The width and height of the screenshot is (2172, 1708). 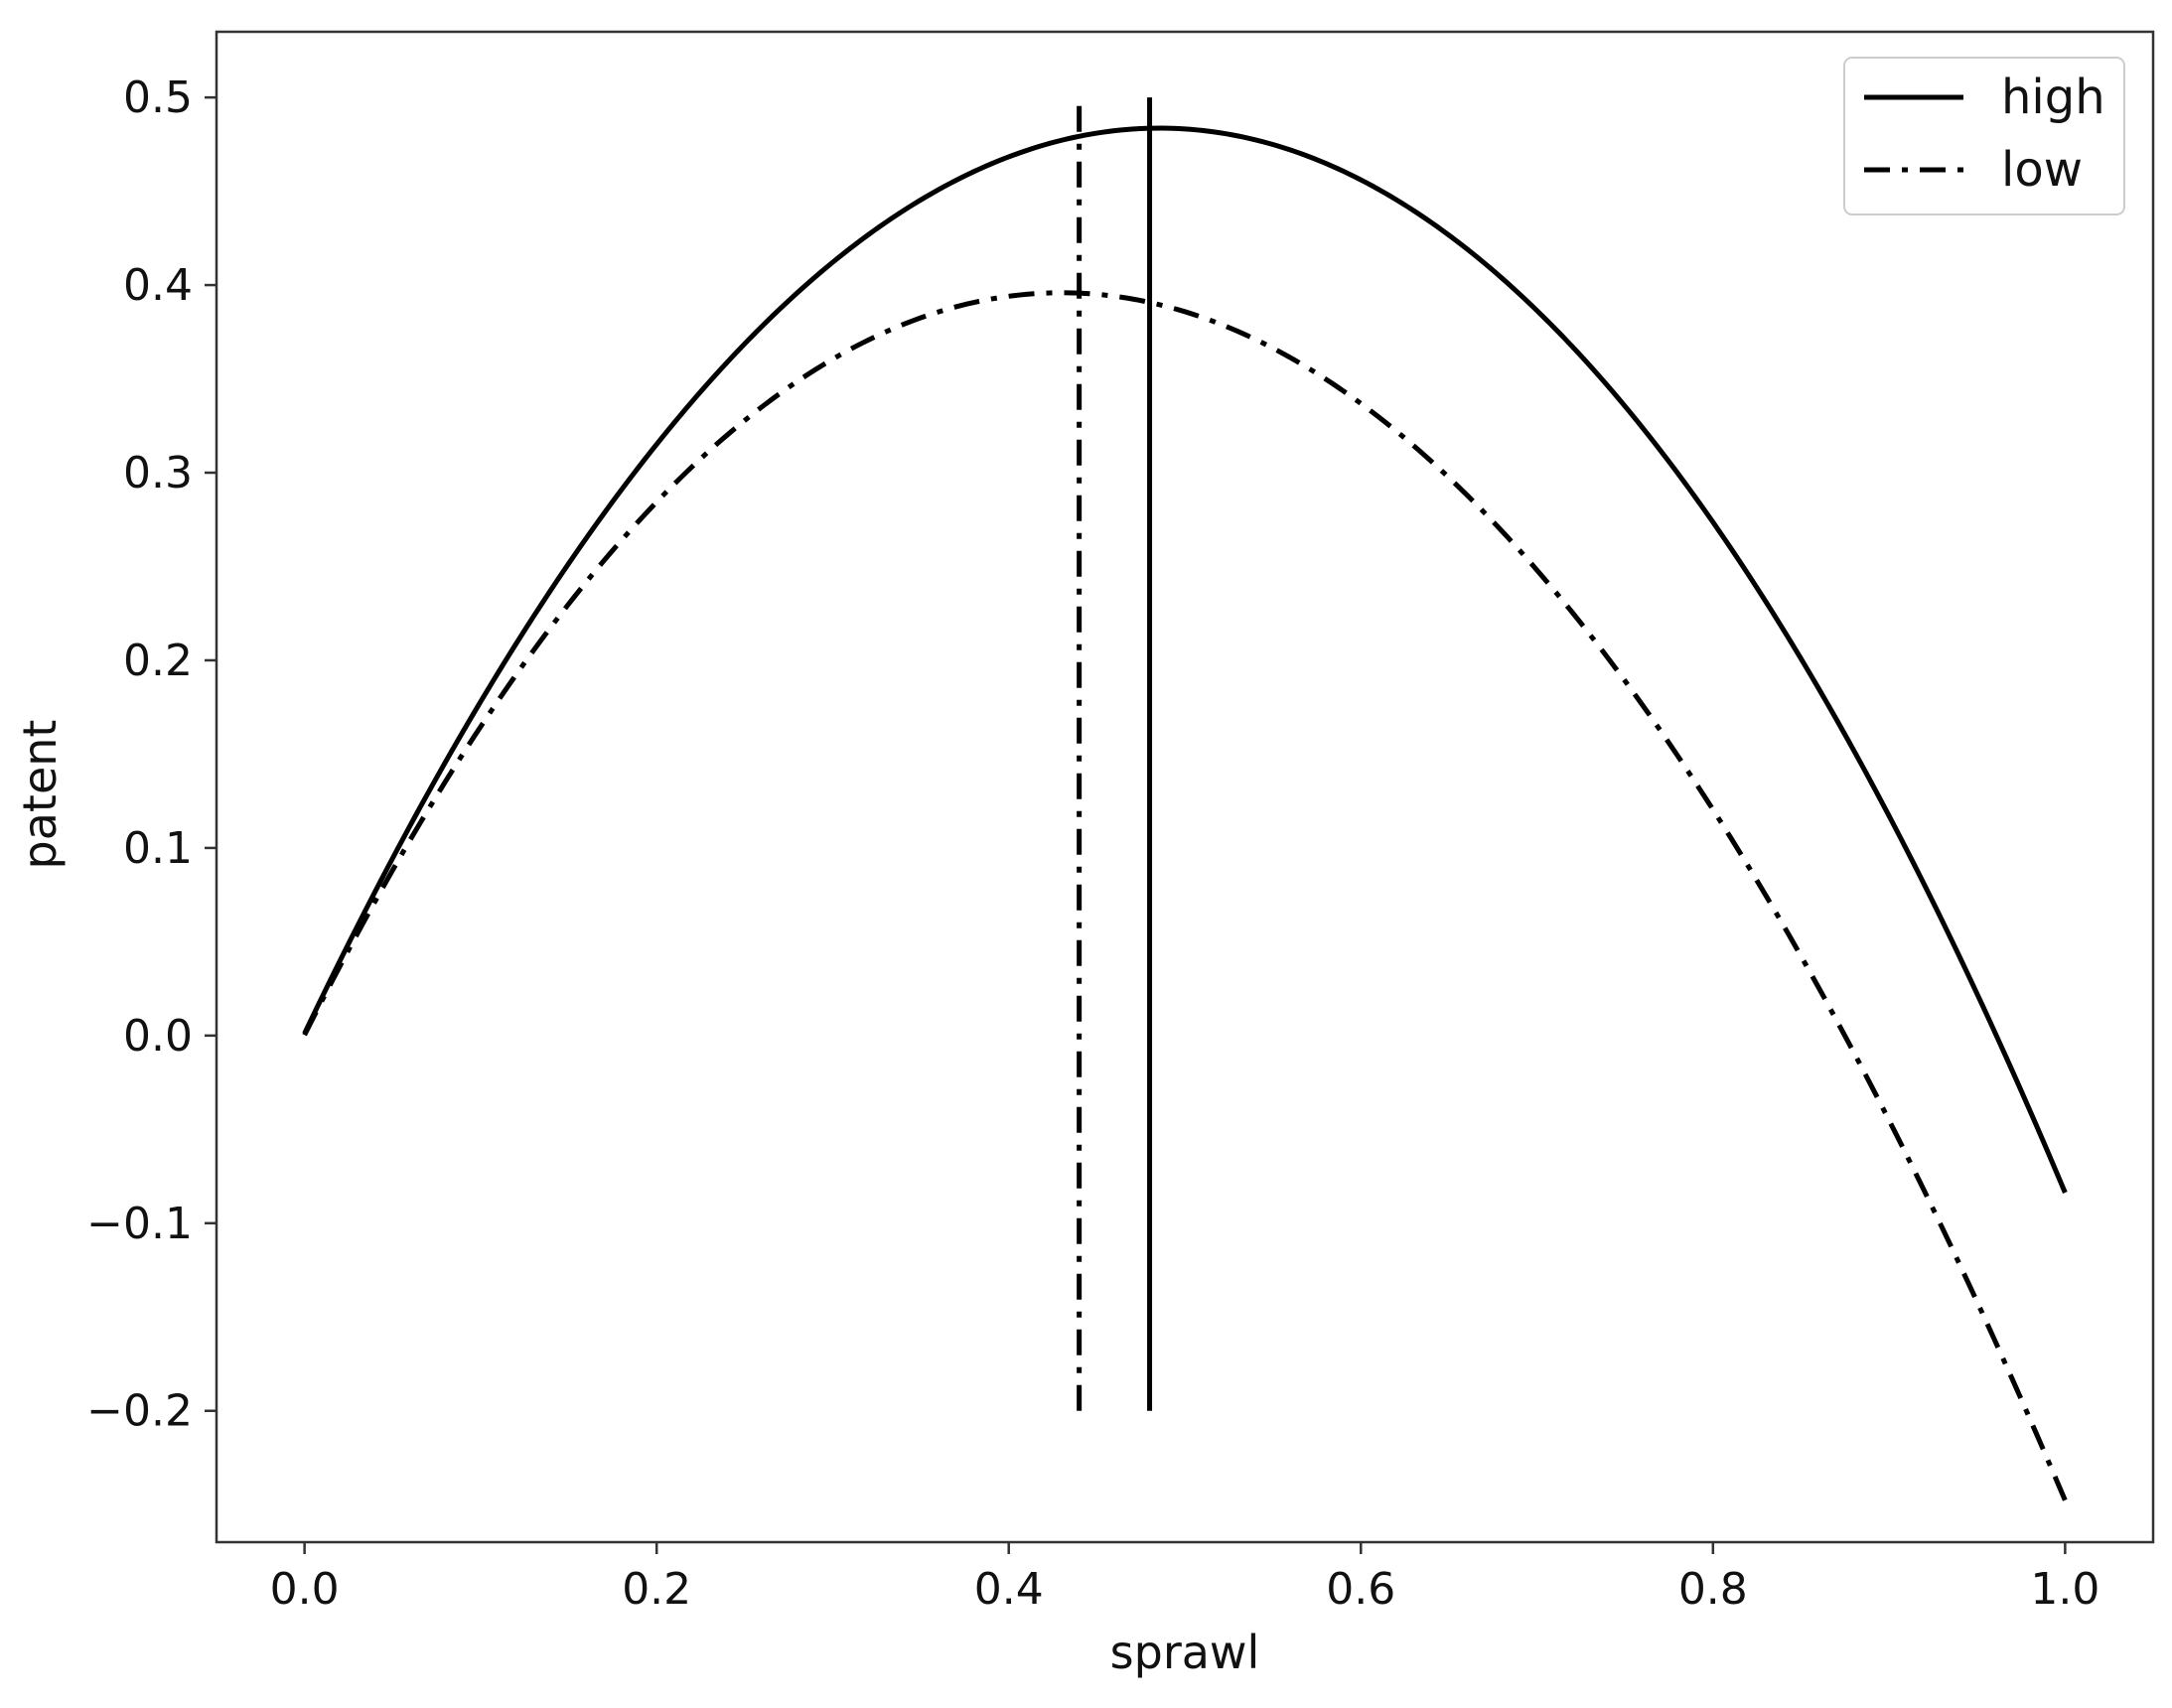 What do you see at coordinates (1185, 1652) in the screenshot?
I see `x-axis-label: sprawl` at bounding box center [1185, 1652].